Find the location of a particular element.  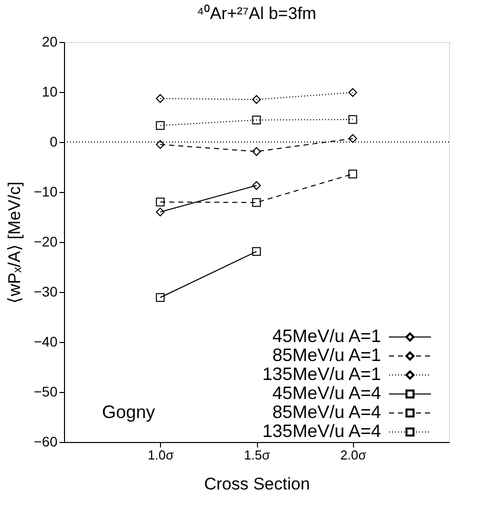

legend-label: 135MeV/u A=4 is located at coordinates (321, 431).